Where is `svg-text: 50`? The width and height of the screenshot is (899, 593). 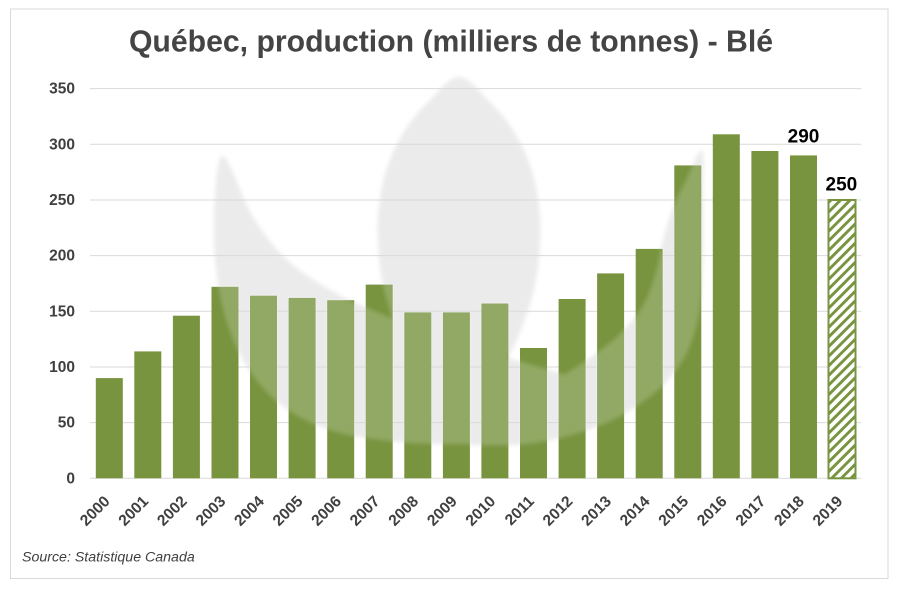
svg-text: 50 is located at coordinates (66, 423).